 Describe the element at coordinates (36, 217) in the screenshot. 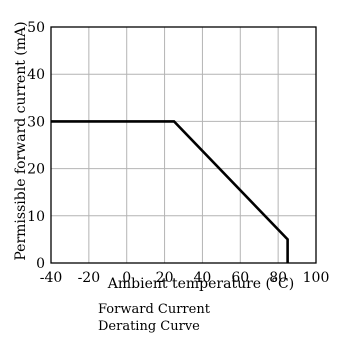

I see `y-tick-label: 10` at that location.